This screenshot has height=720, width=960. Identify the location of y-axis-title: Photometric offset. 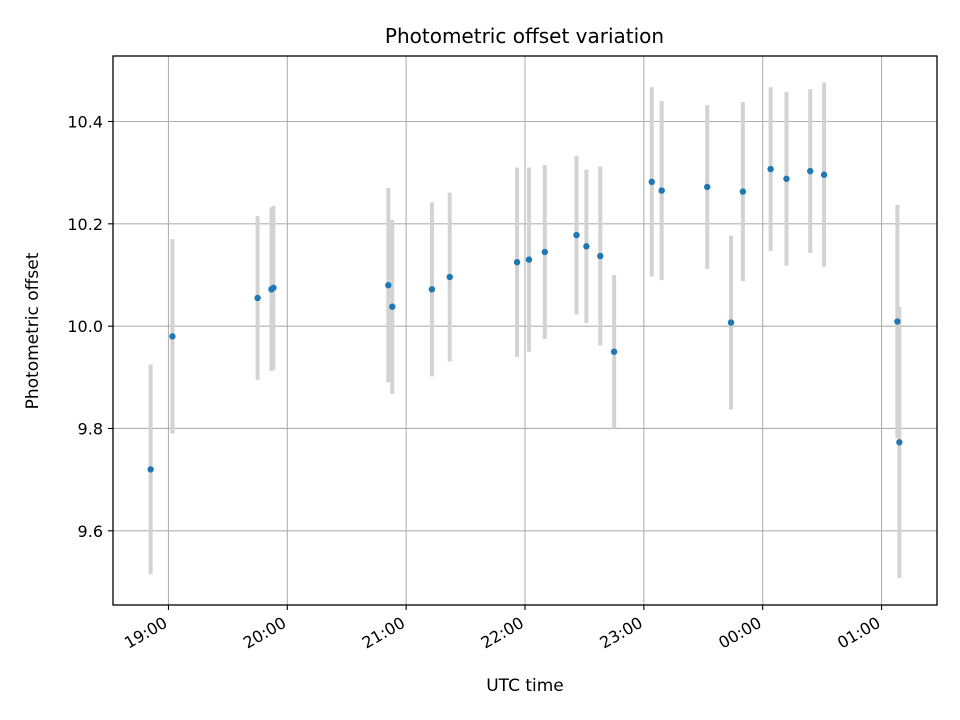
(33, 330).